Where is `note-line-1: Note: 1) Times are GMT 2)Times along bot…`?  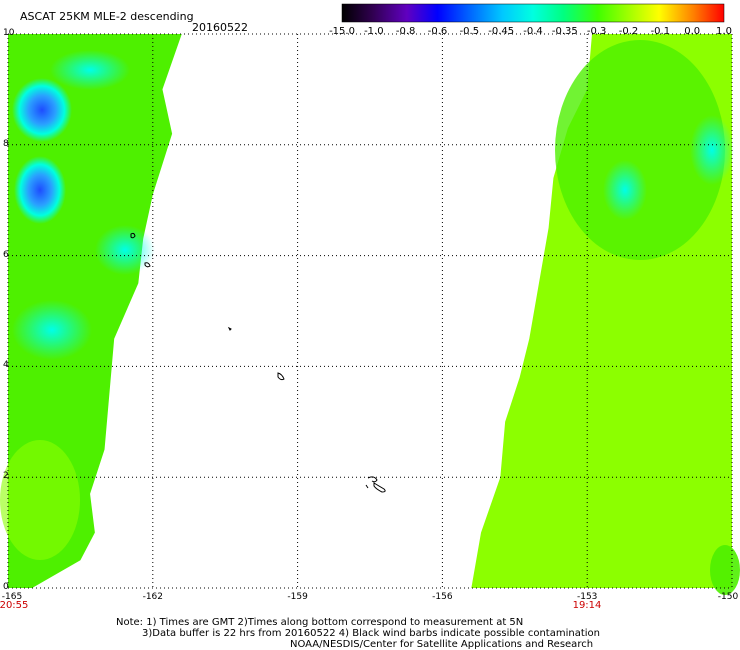
note-line-1: Note: 1) Times are GMT 2)Times along bot… is located at coordinates (320, 622).